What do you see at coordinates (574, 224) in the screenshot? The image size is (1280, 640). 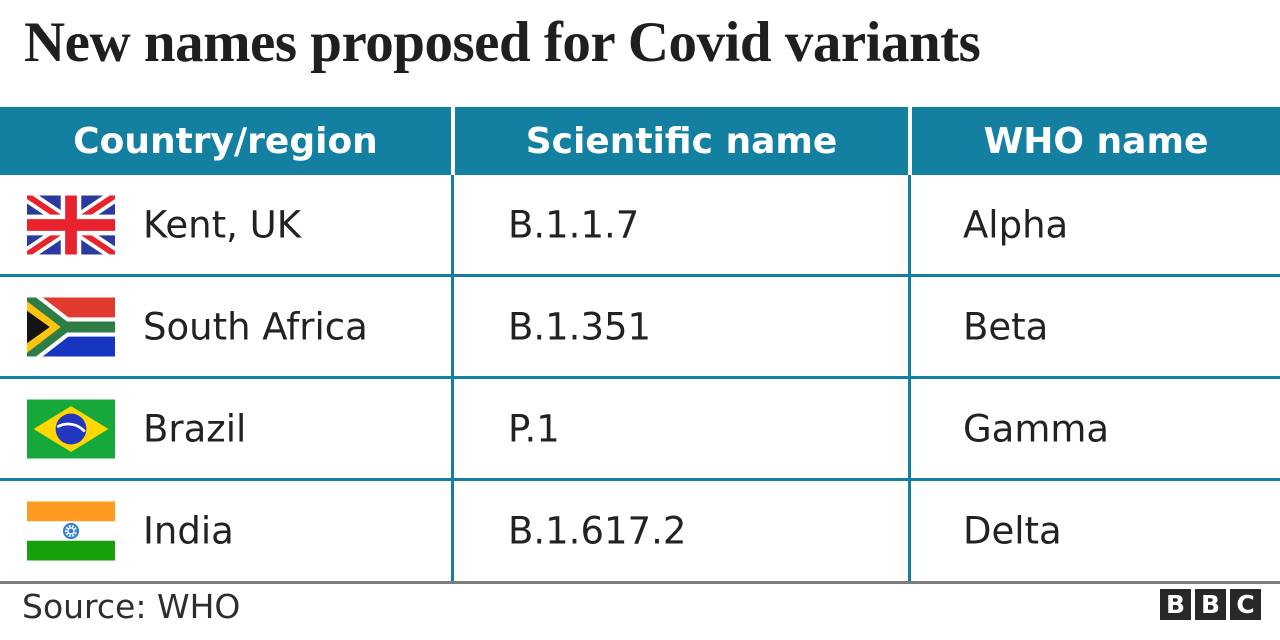 I see `scientific-name-value: B.1.1.7` at bounding box center [574, 224].